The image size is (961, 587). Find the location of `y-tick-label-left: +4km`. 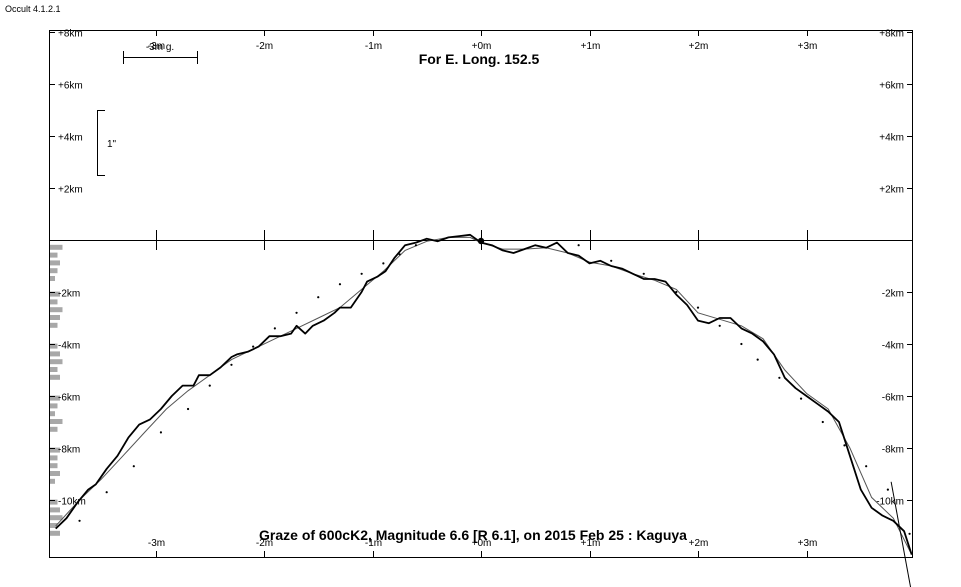

y-tick-label-left: +4km is located at coordinates (70, 138).